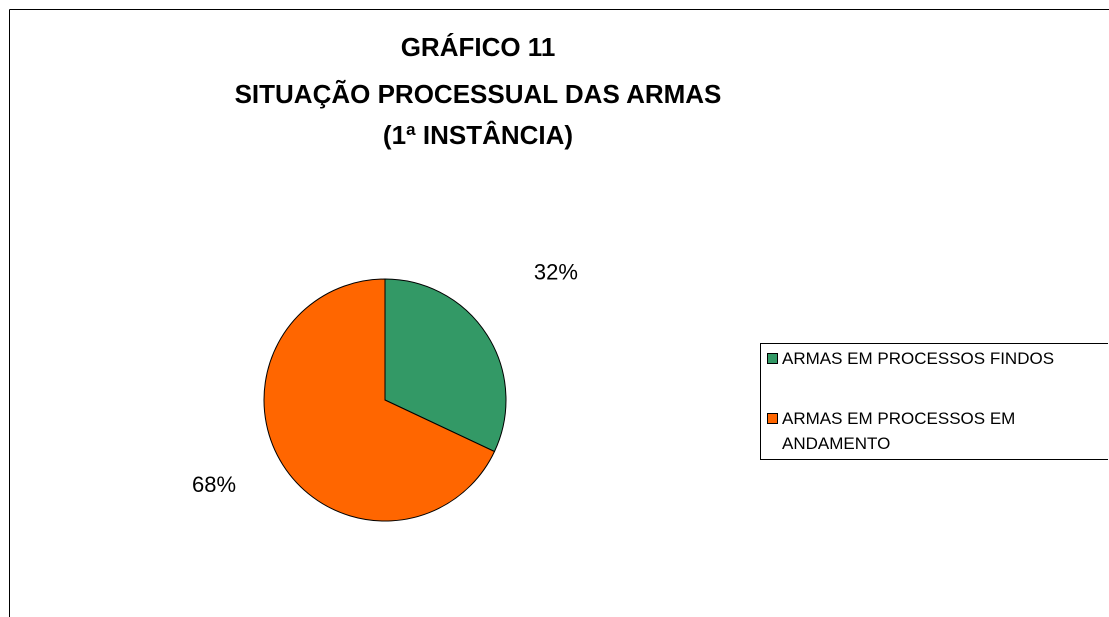  I want to click on legend-item: ARMAS EM PROCESSOS EM ANDAMENTO, so click(932, 431).